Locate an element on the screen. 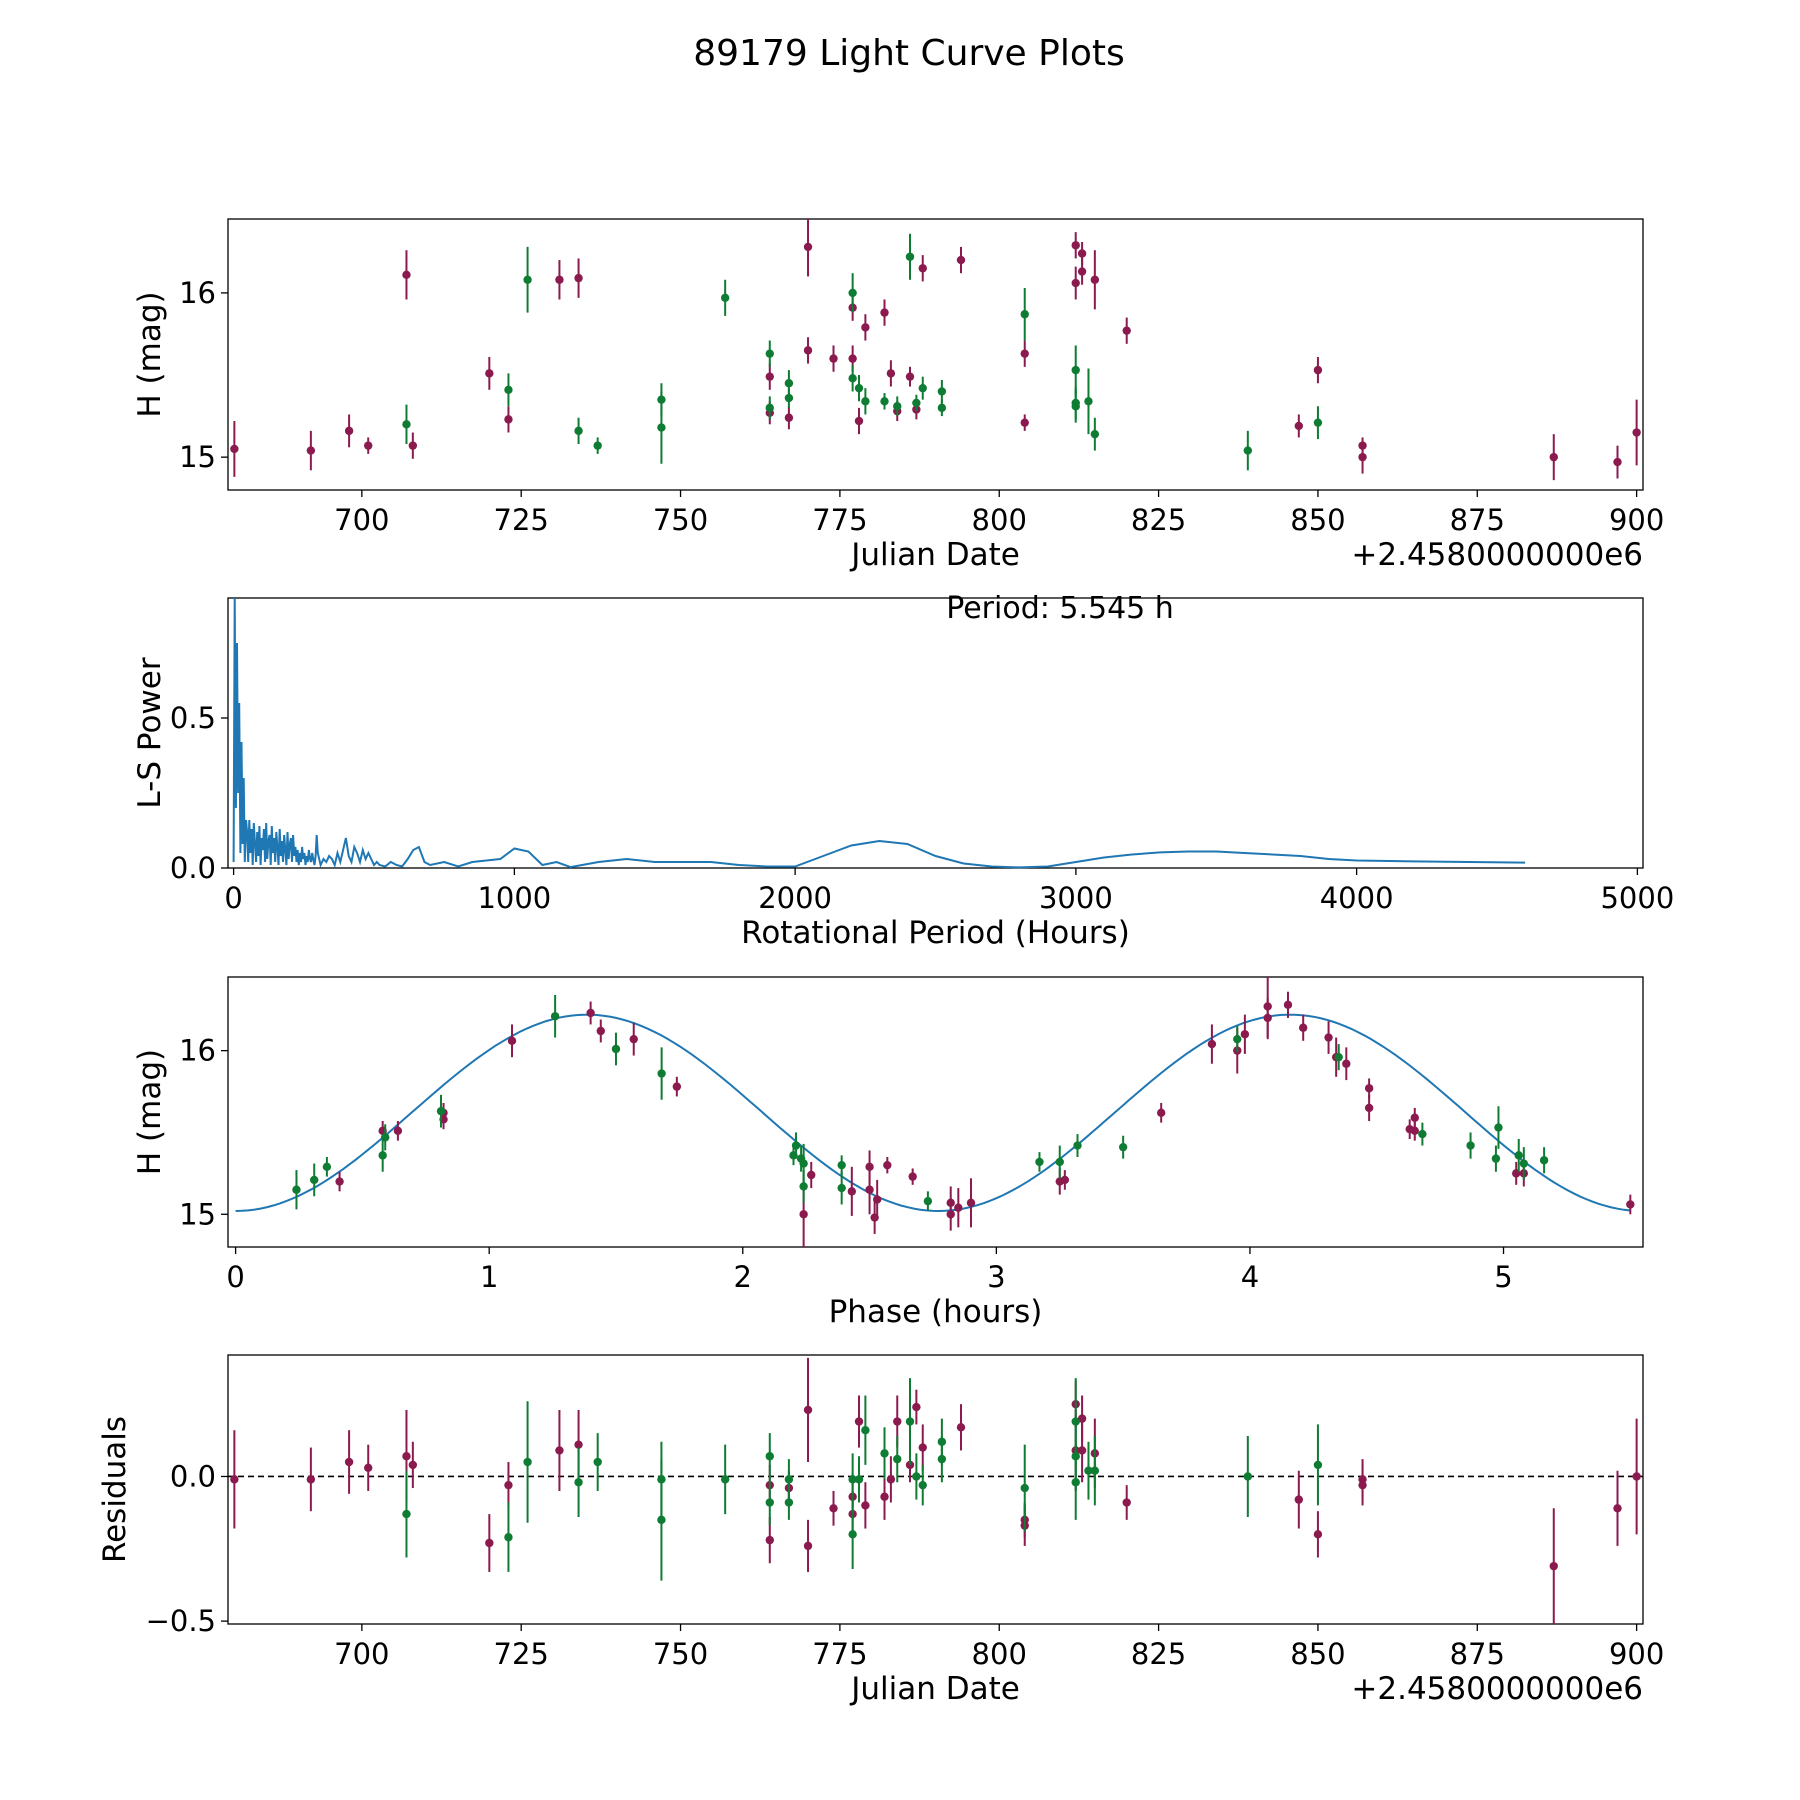  x-tick-label: 0 is located at coordinates (235, 1277).